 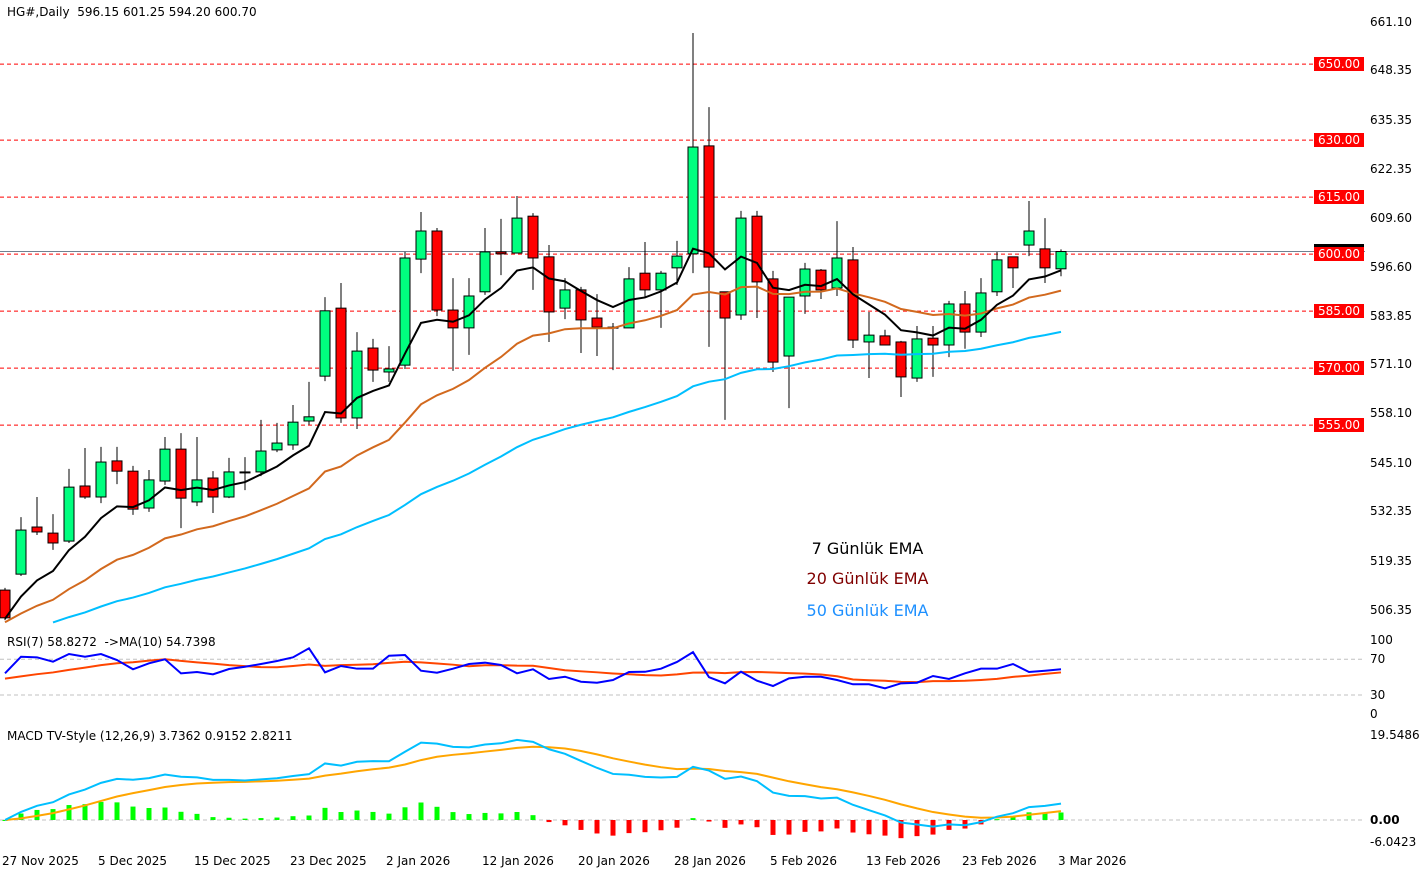 I want to click on price-tick: 635.35, so click(x=1391, y=119).